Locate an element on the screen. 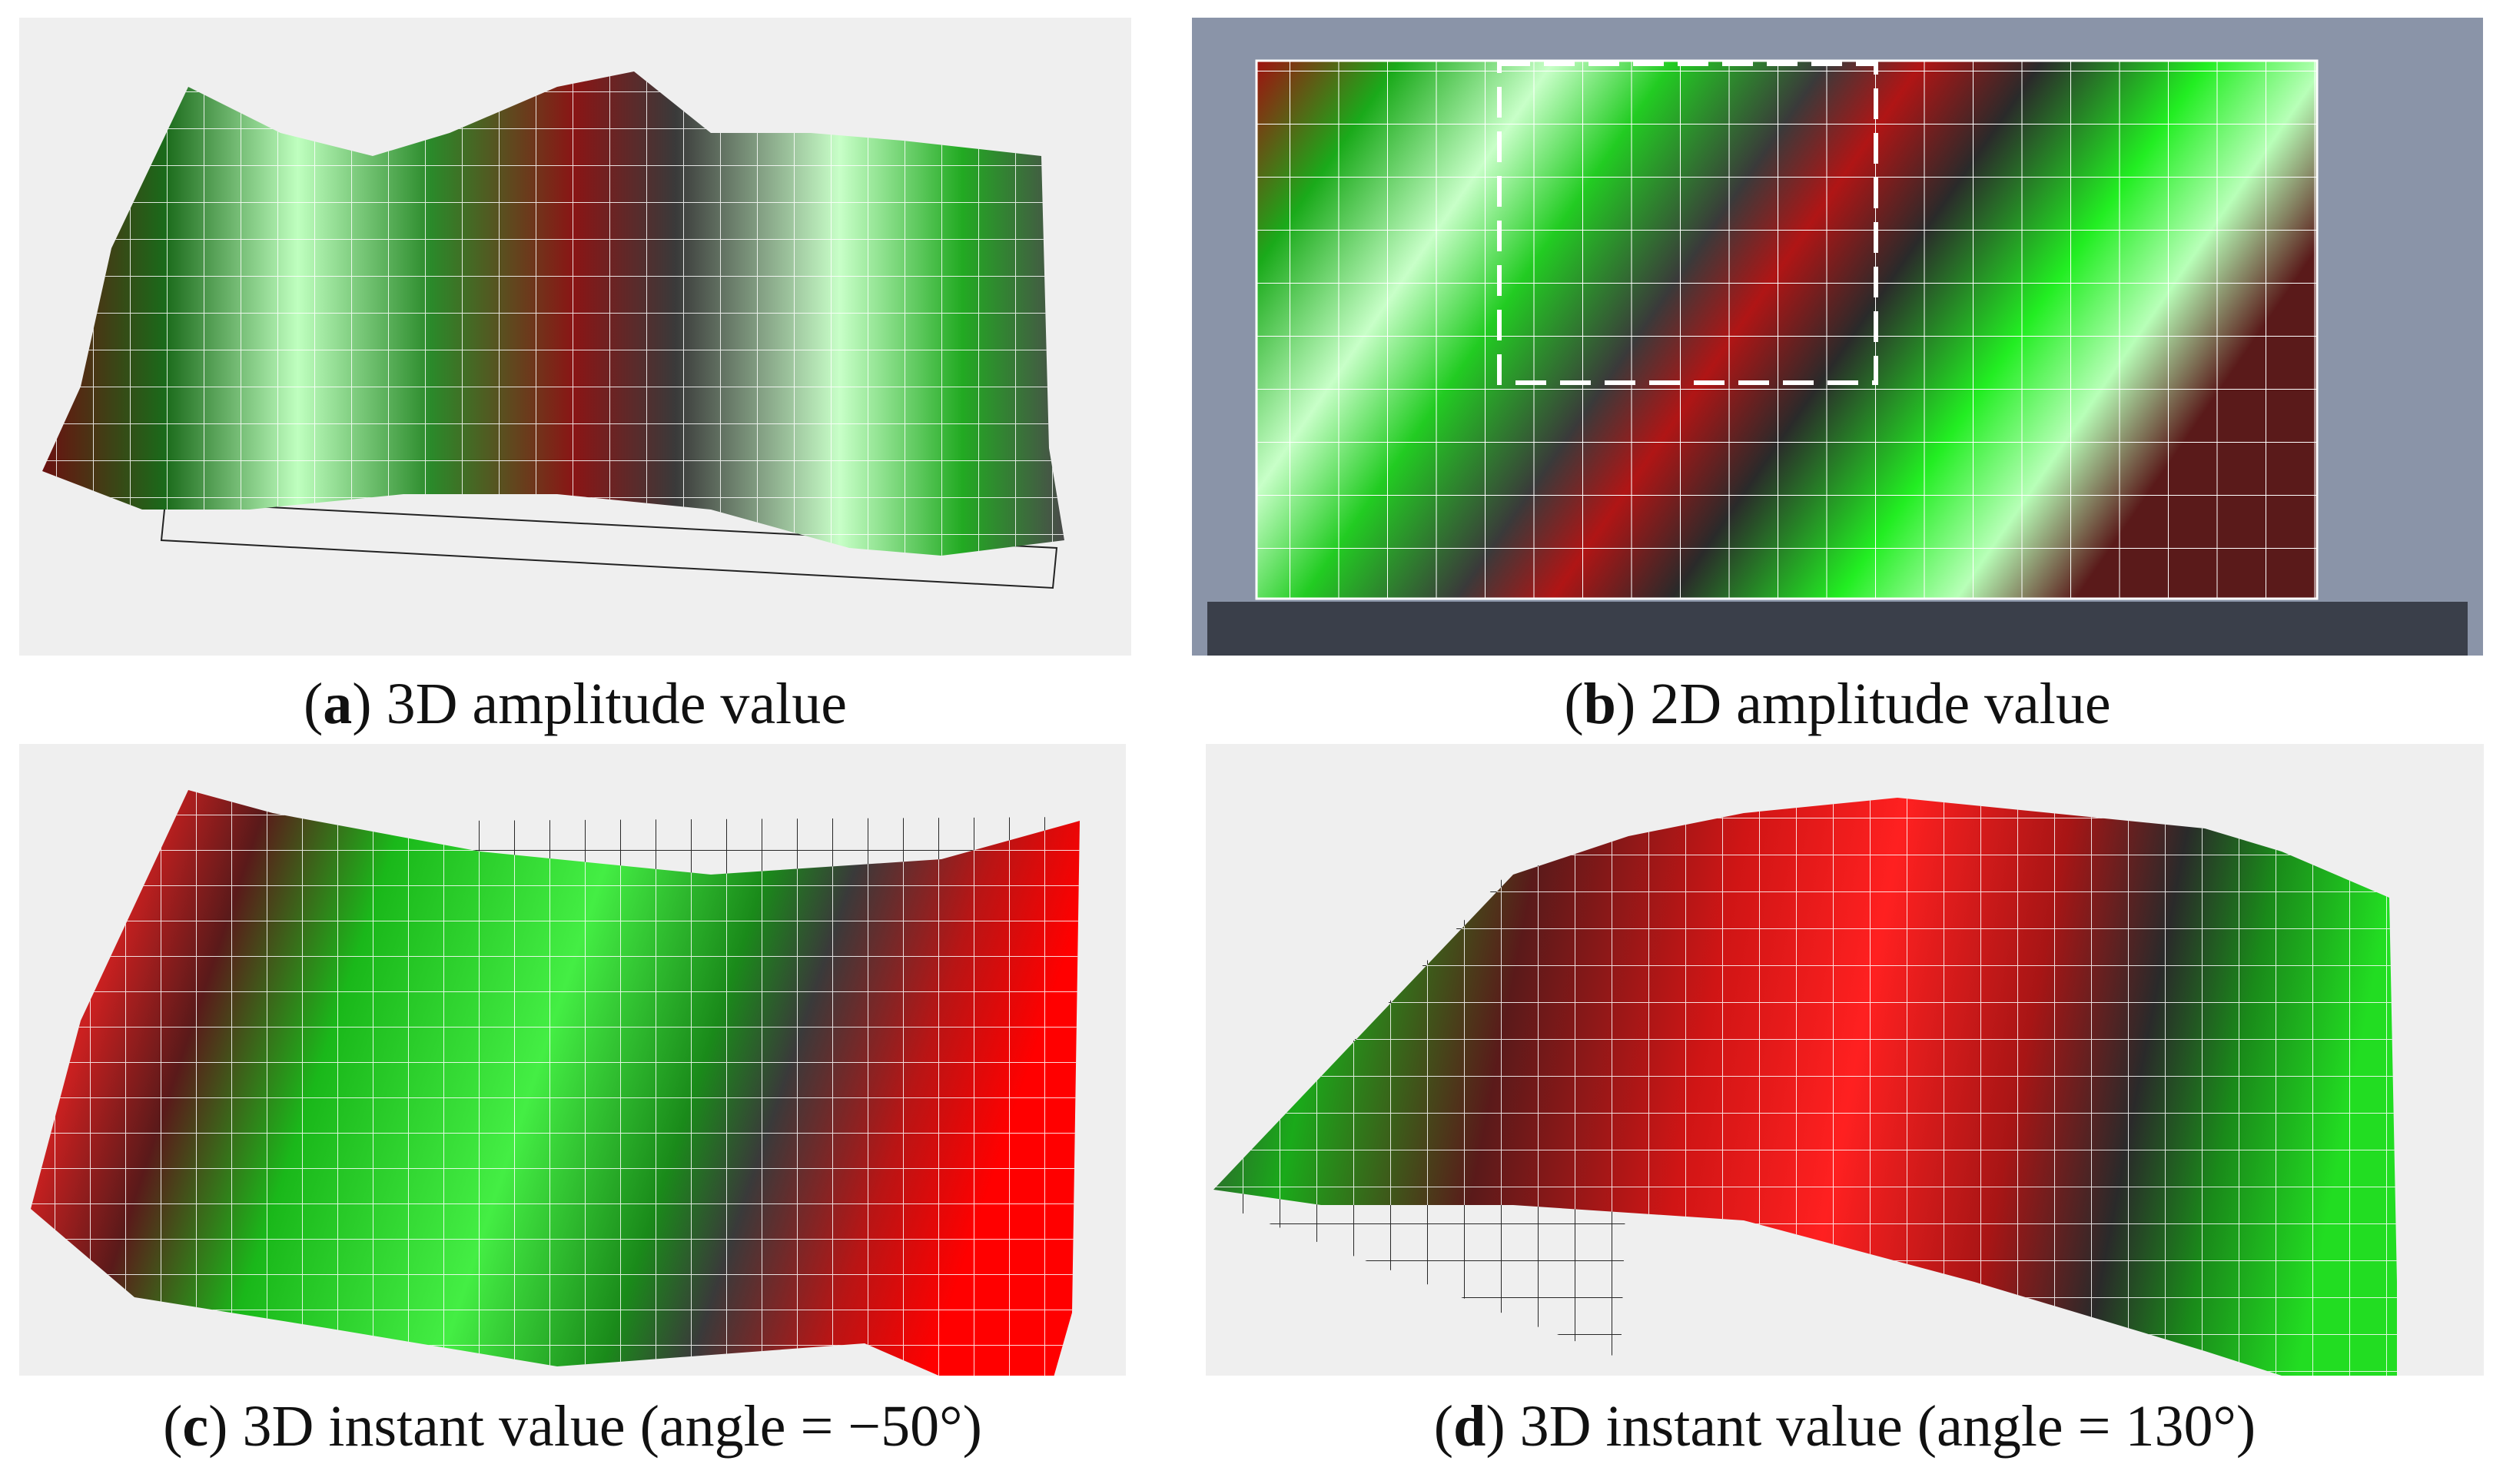  panel-a-baseline-grid is located at coordinates (609, 544).